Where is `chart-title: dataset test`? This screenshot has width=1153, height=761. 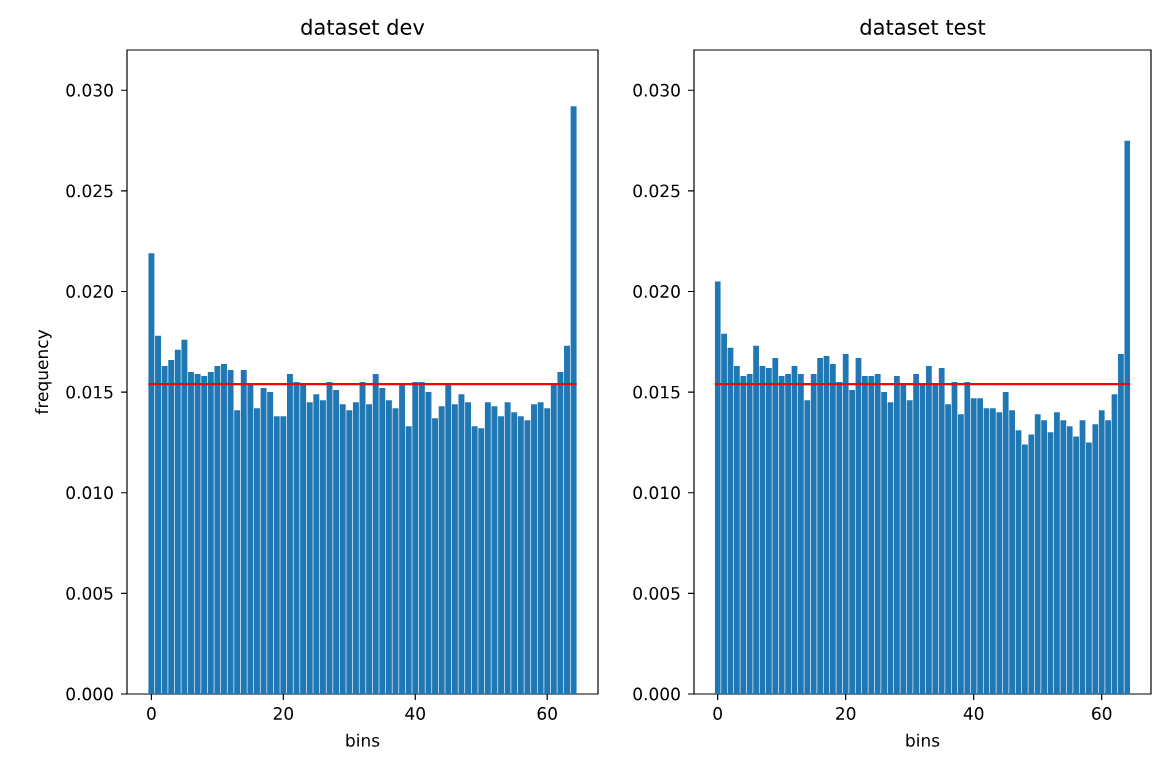
chart-title: dataset test is located at coordinates (923, 26).